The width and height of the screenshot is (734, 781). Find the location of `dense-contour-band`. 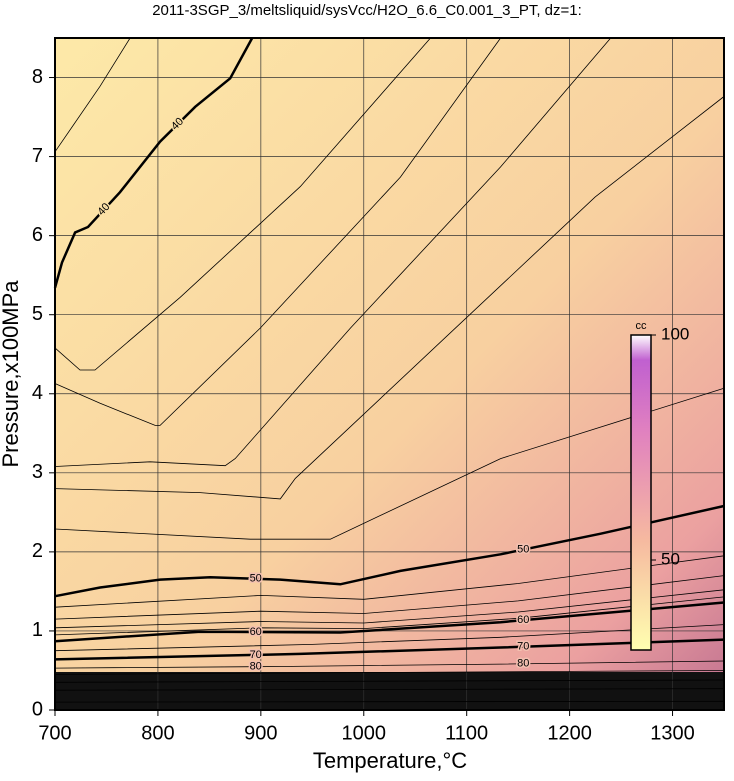

dense-contour-band is located at coordinates (389, 691).